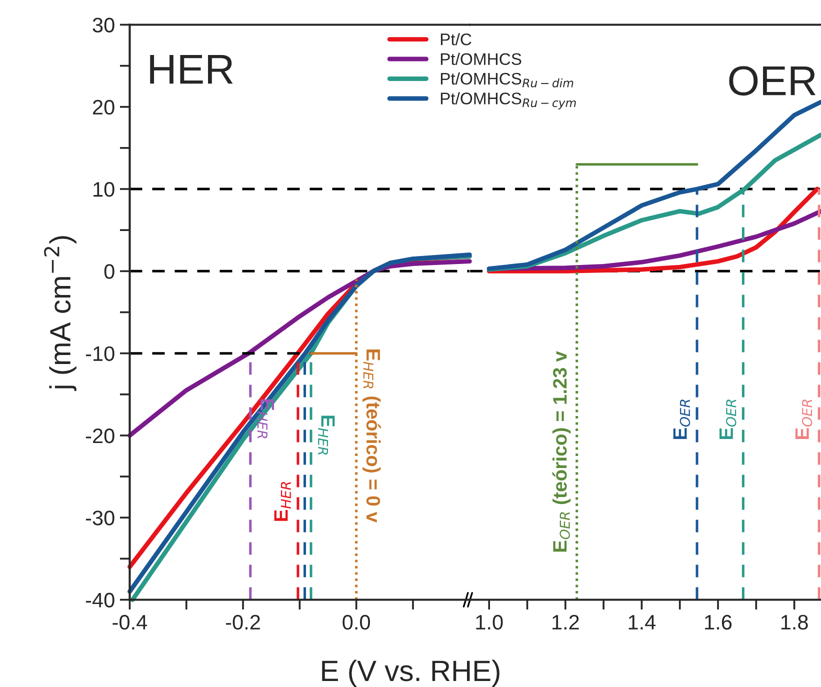  What do you see at coordinates (243, 622) in the screenshot?
I see `x-tick-label: -0.2` at bounding box center [243, 622].